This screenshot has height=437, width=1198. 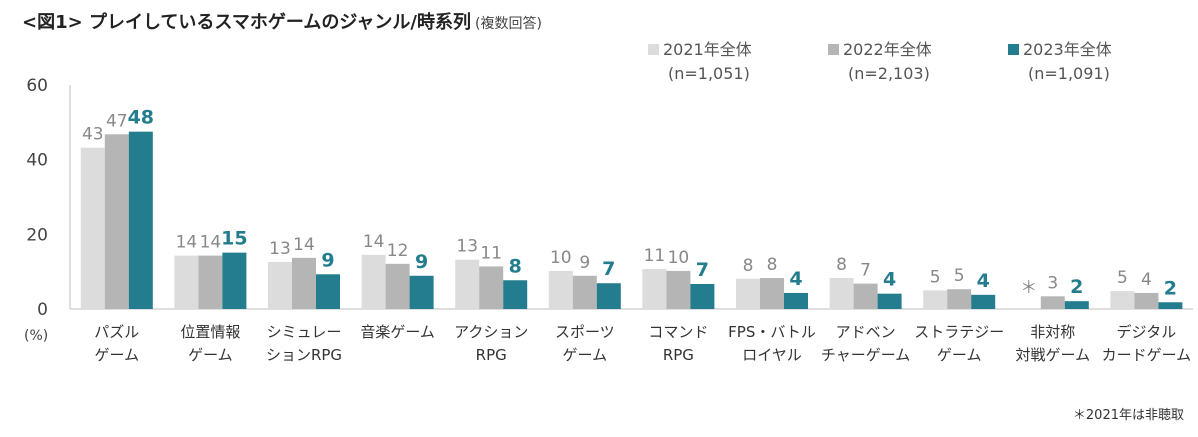 What do you see at coordinates (772, 293) in the screenshot?
I see `bar-2022年全体-7` at bounding box center [772, 293].